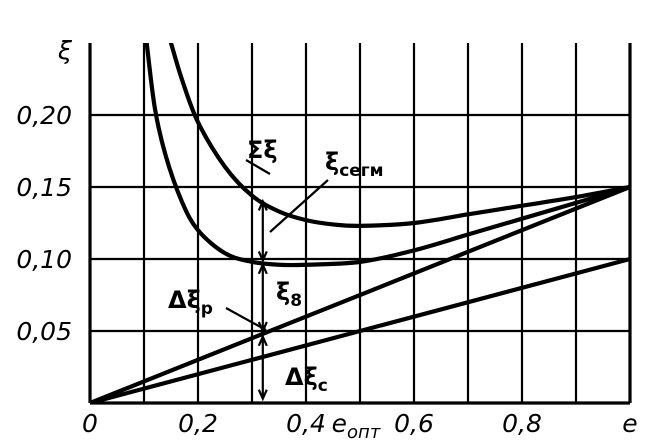  What do you see at coordinates (262, 327) in the screenshot?
I see `arrow-middle-gap-head-bottom` at bounding box center [262, 327].